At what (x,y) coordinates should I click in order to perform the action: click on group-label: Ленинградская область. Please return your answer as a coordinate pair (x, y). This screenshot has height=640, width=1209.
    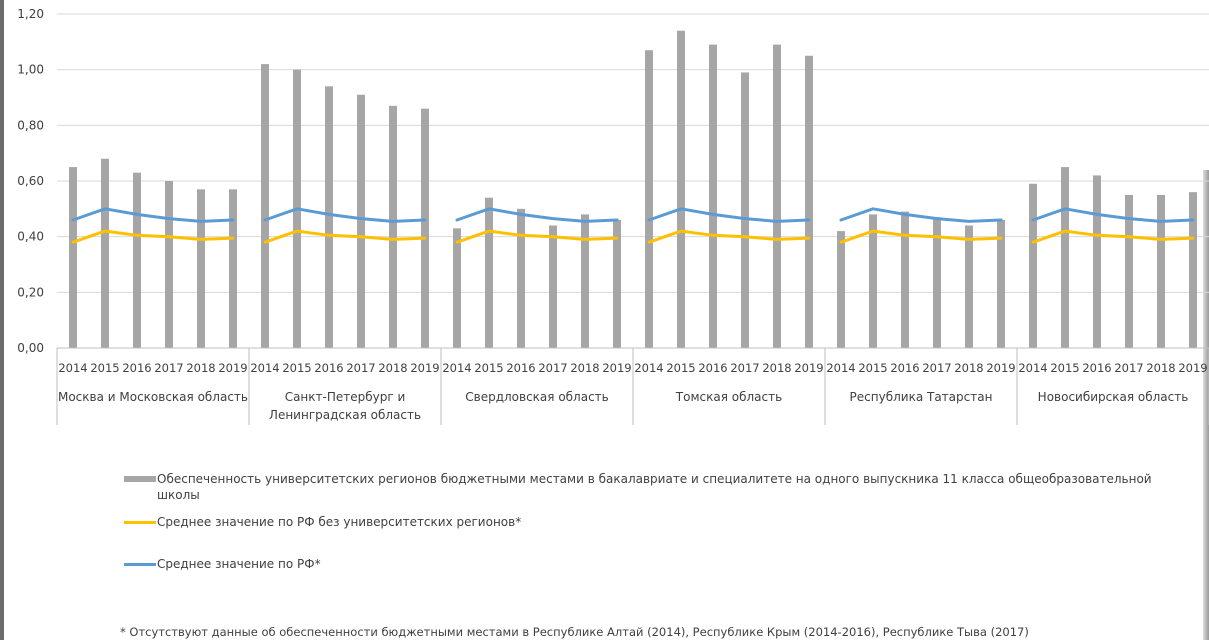
    Looking at the image, I should click on (345, 415).